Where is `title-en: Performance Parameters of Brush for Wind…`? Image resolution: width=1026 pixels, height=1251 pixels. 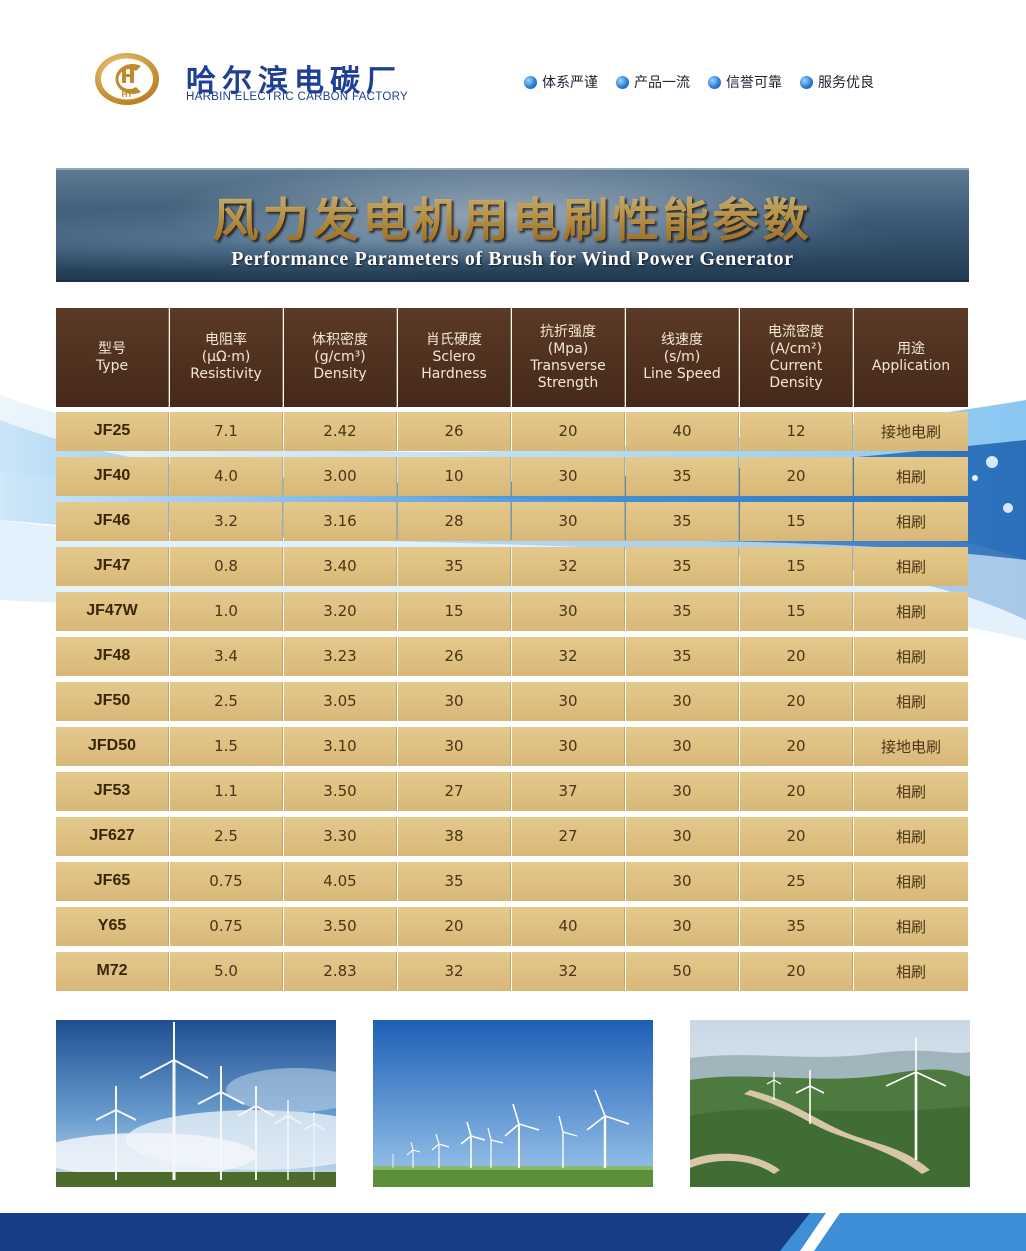
title-en: Performance Parameters of Brush for Wind… is located at coordinates (512, 259).